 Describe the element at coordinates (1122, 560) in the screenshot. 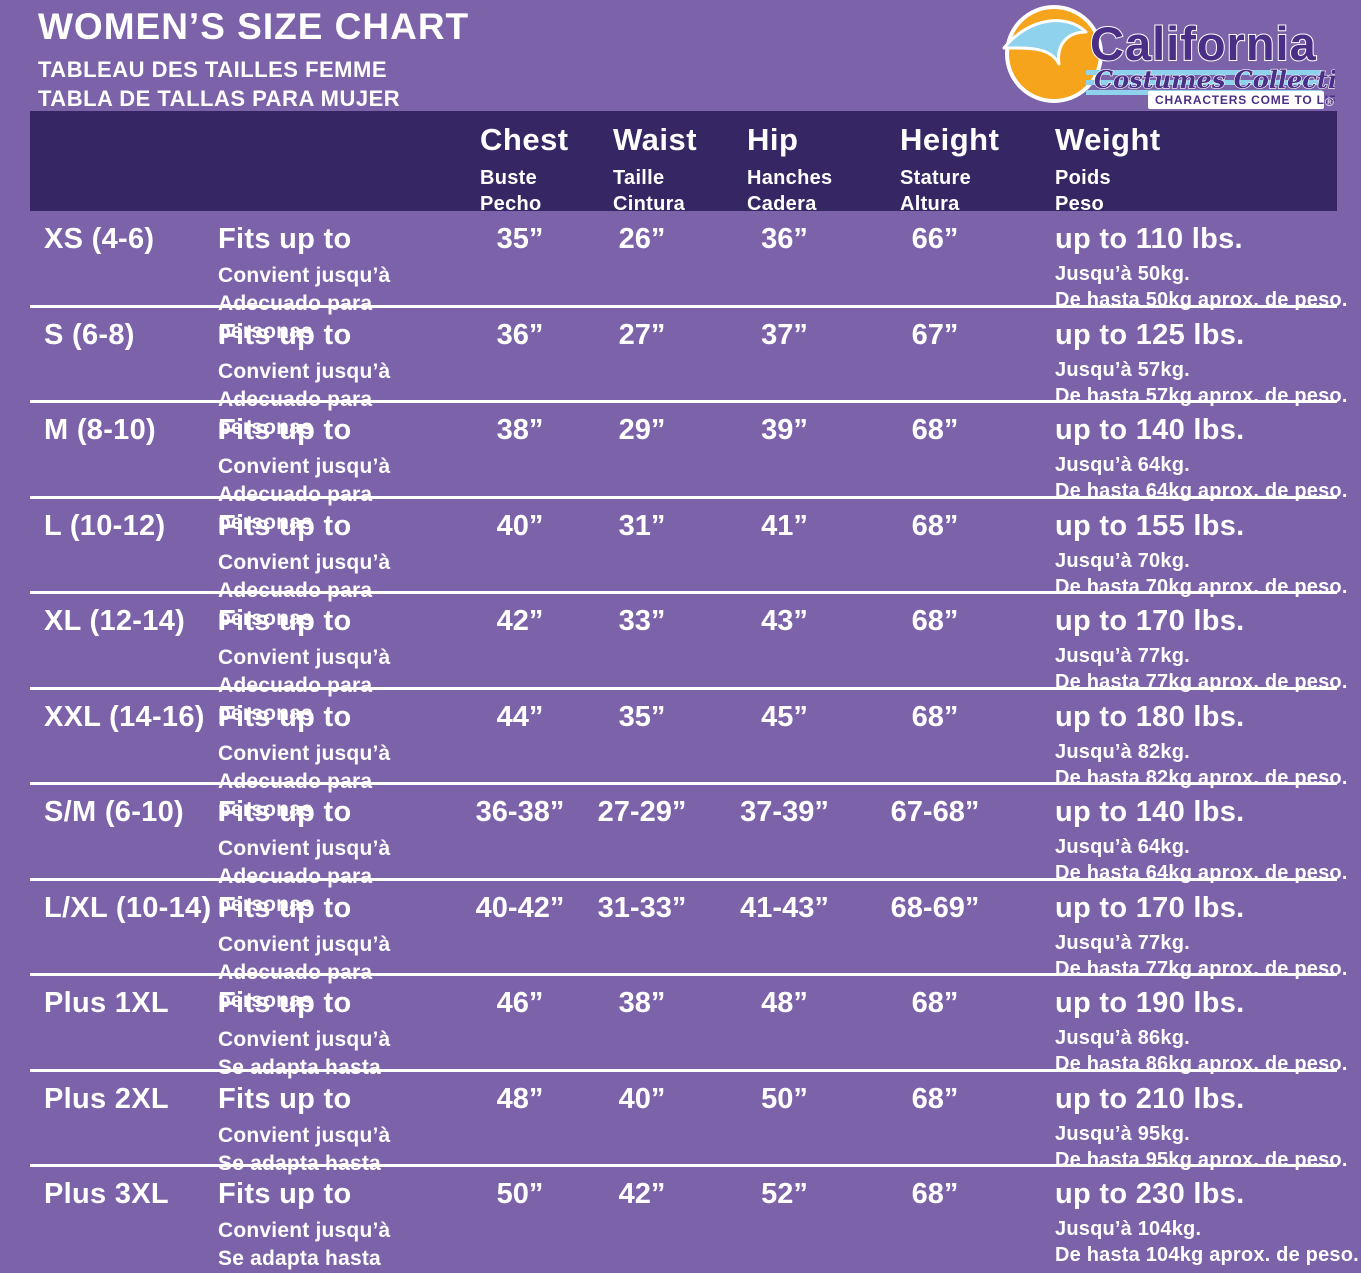

I see `weight-line-fr: Jusqu’à 70kg.` at that location.